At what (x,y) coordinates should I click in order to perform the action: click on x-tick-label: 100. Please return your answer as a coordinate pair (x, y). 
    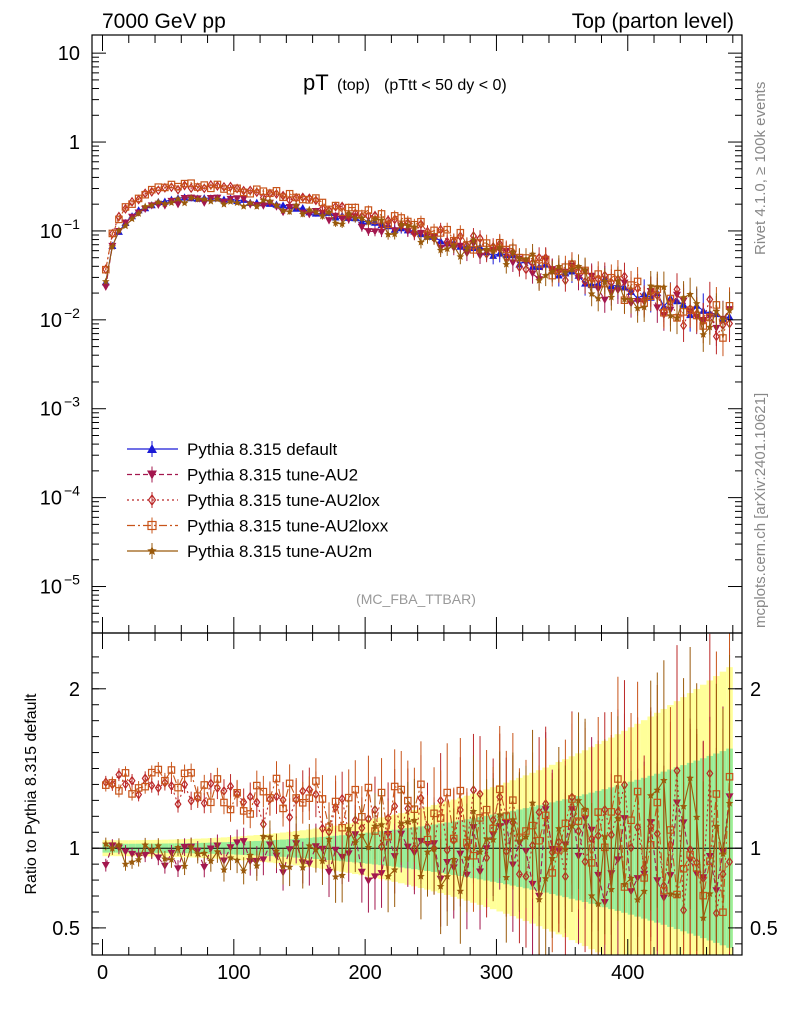
    Looking at the image, I should click on (233, 973).